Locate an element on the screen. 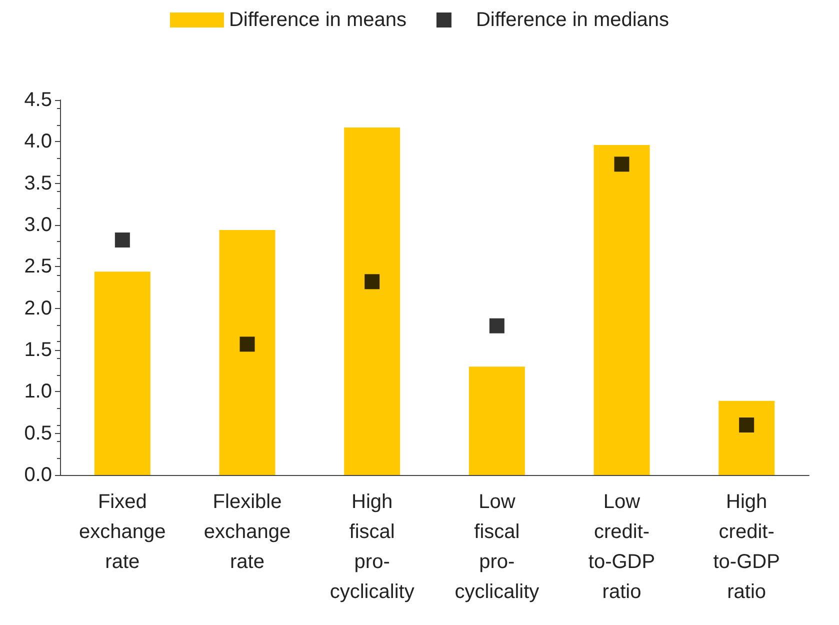 The width and height of the screenshot is (839, 625). y-tick-label: 3.0 is located at coordinates (38, 225).